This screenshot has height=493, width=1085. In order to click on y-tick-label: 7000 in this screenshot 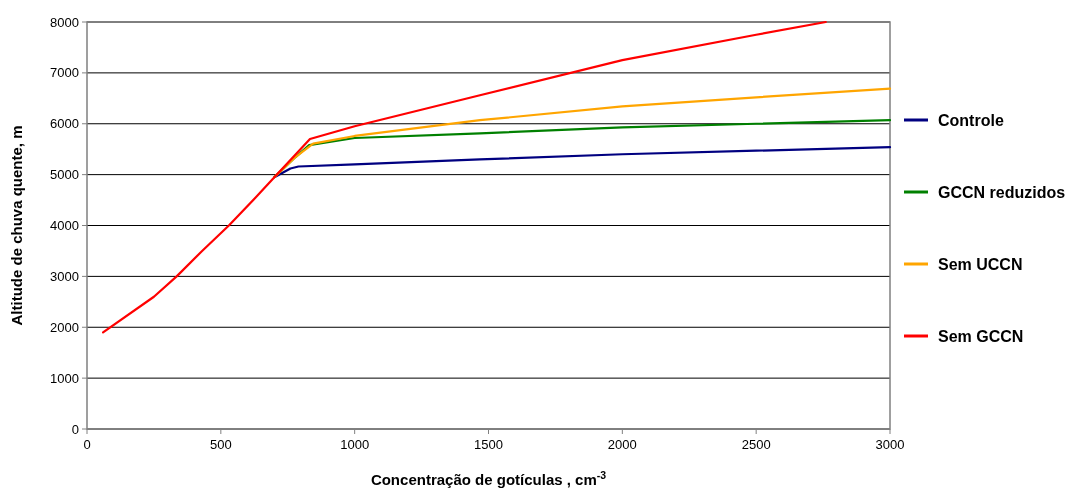, I will do `click(64, 73)`.